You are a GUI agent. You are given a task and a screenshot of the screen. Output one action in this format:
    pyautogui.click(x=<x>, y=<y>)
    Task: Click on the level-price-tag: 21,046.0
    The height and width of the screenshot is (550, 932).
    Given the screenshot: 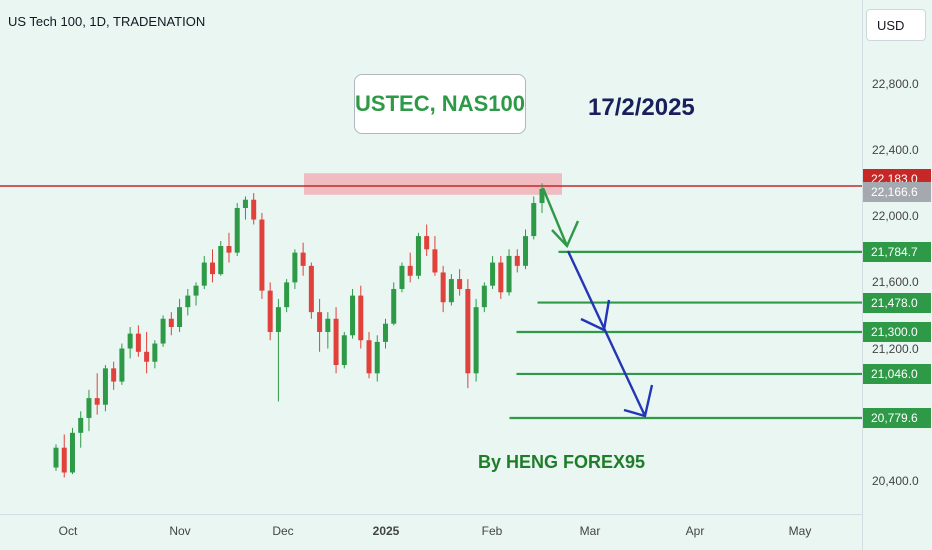 What is the action you would take?
    pyautogui.click(x=897, y=373)
    